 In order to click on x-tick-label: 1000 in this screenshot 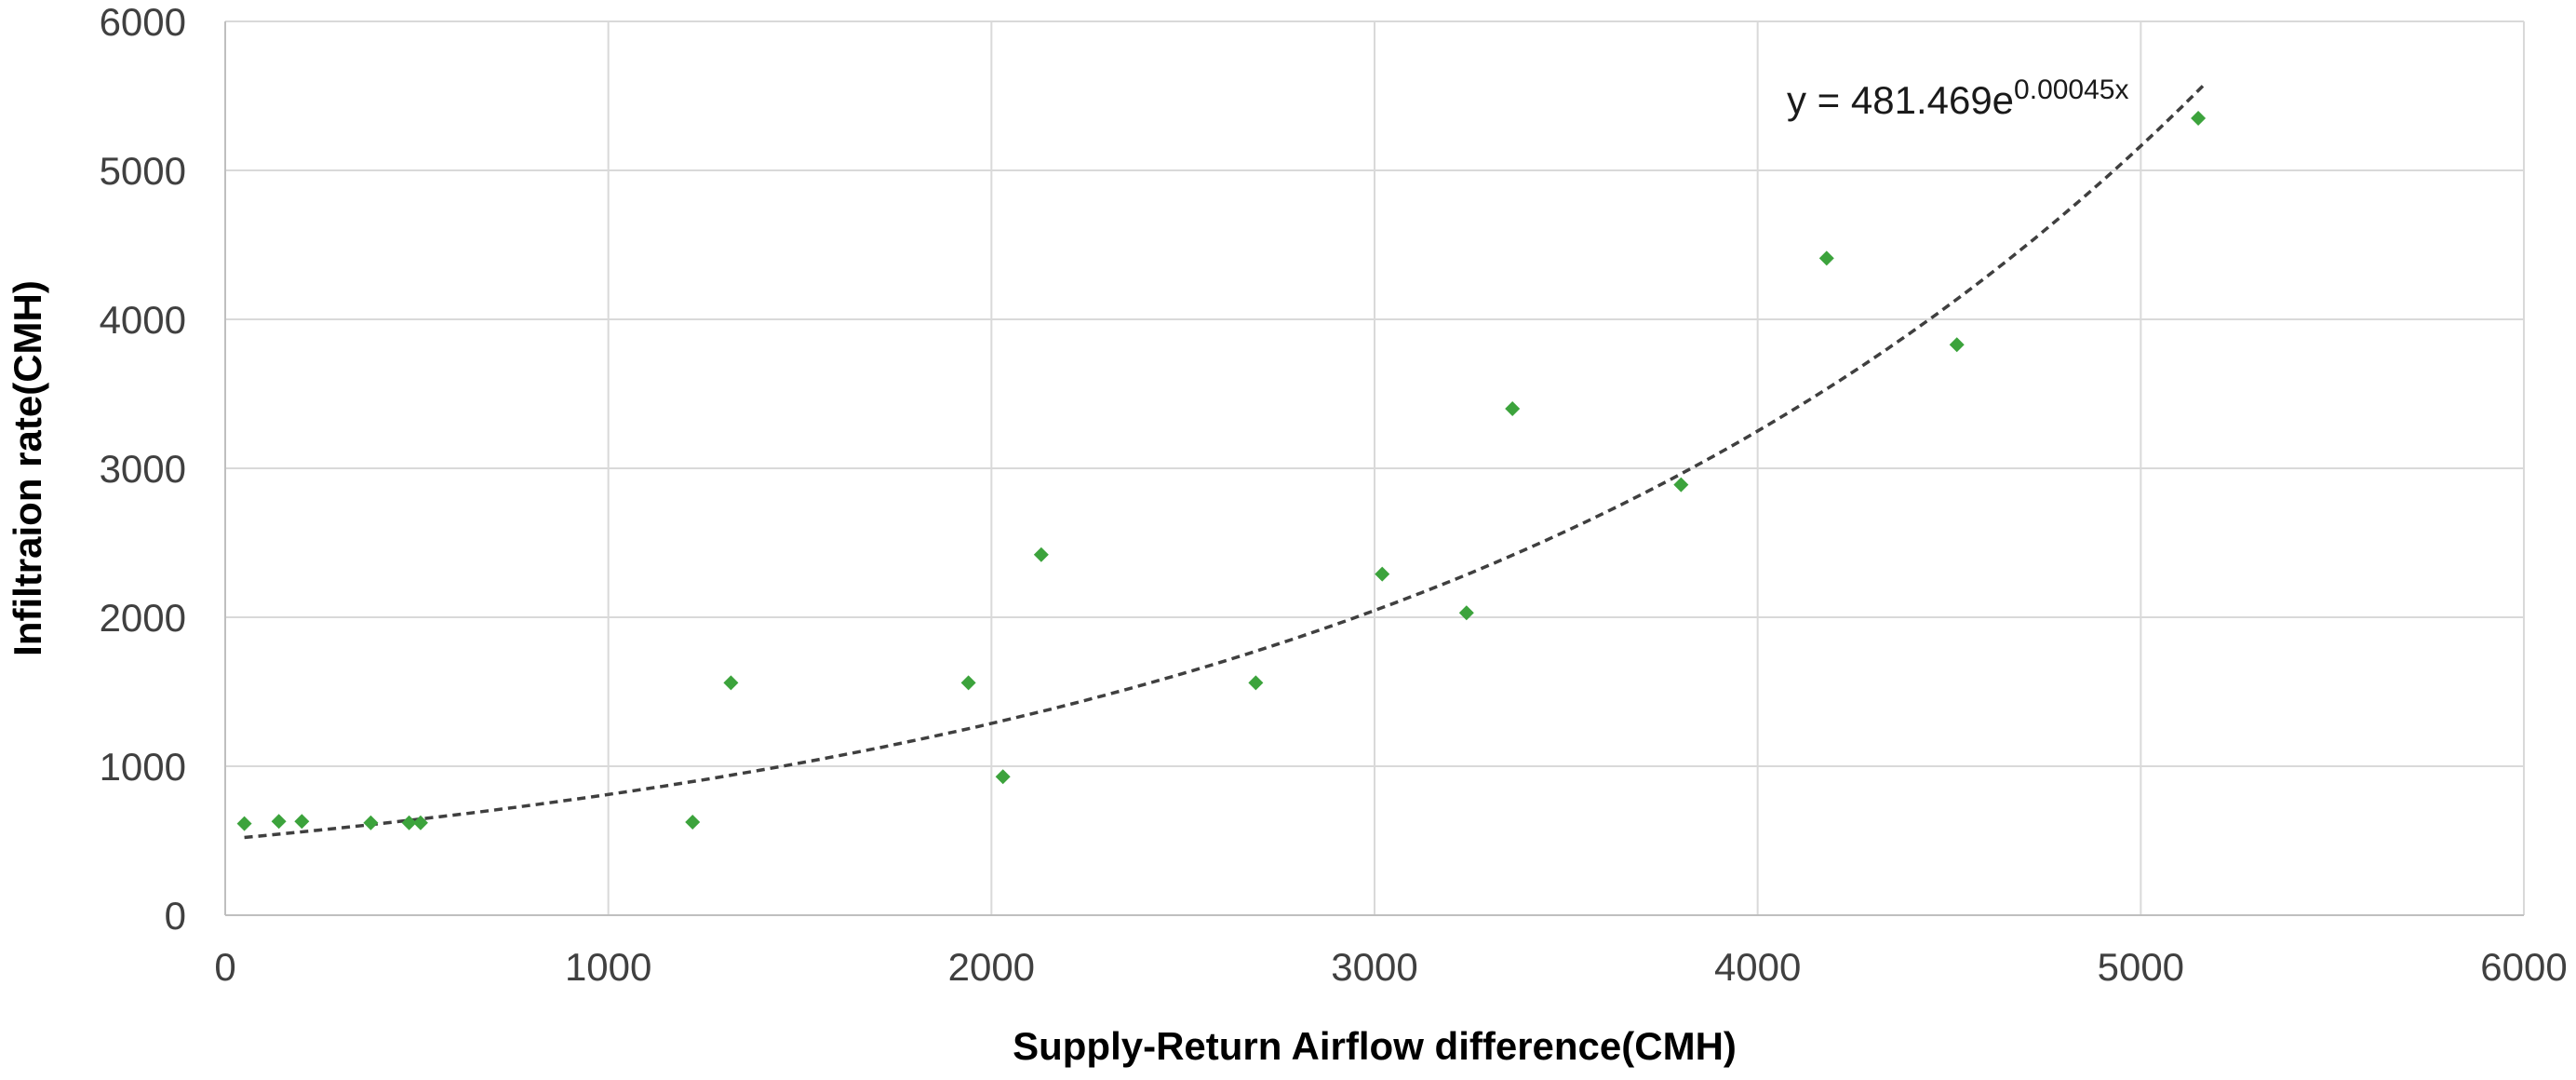, I will do `click(608, 967)`.